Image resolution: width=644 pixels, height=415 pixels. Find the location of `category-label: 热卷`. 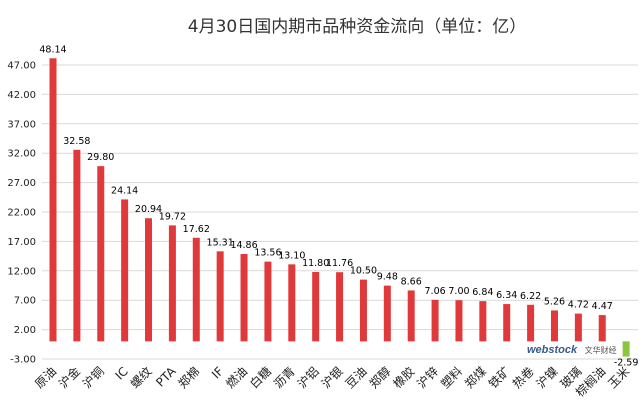

category-label: 热卷 is located at coordinates (523, 378).